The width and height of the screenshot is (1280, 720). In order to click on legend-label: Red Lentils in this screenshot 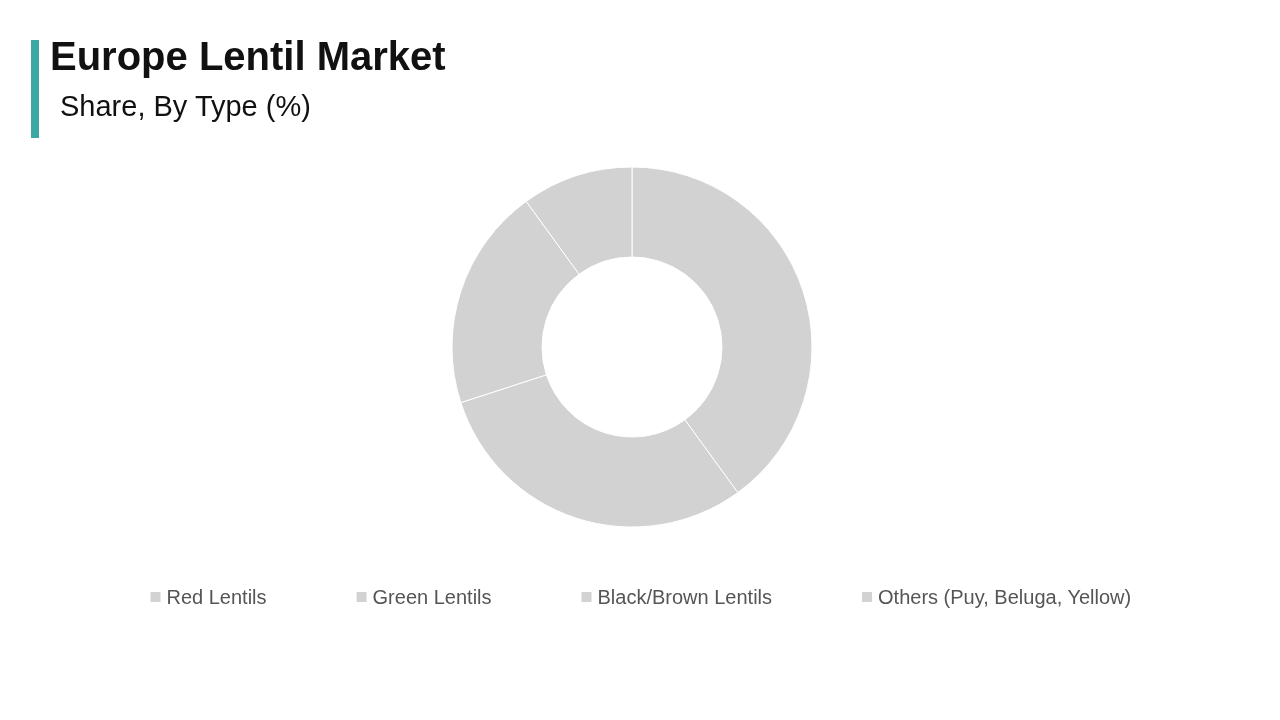, I will do `click(216, 597)`.